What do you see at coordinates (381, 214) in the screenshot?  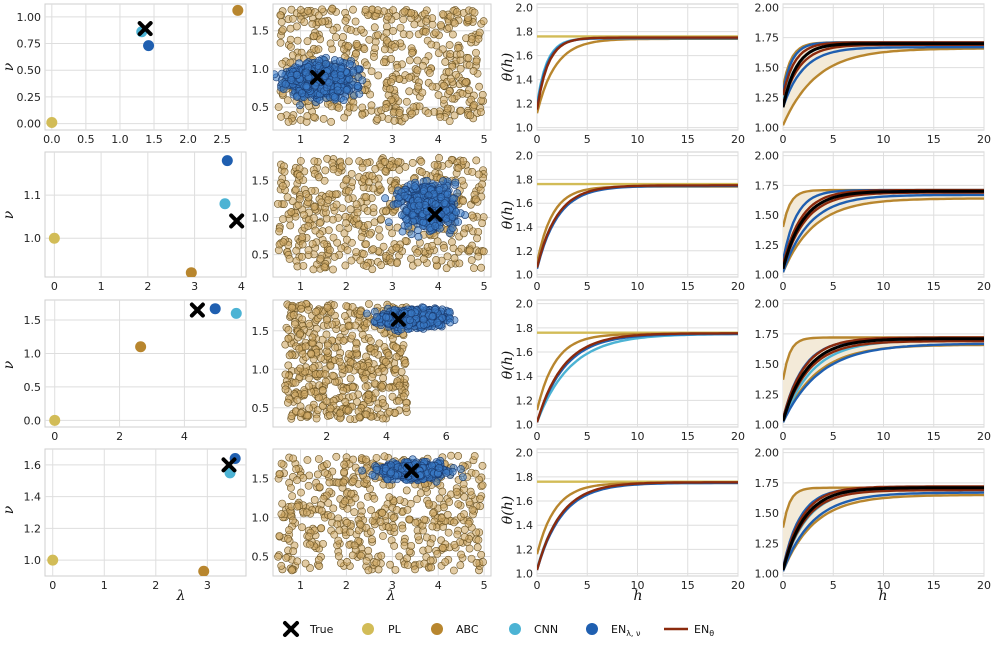 I see `plot-area-r2-c2` at bounding box center [381, 214].